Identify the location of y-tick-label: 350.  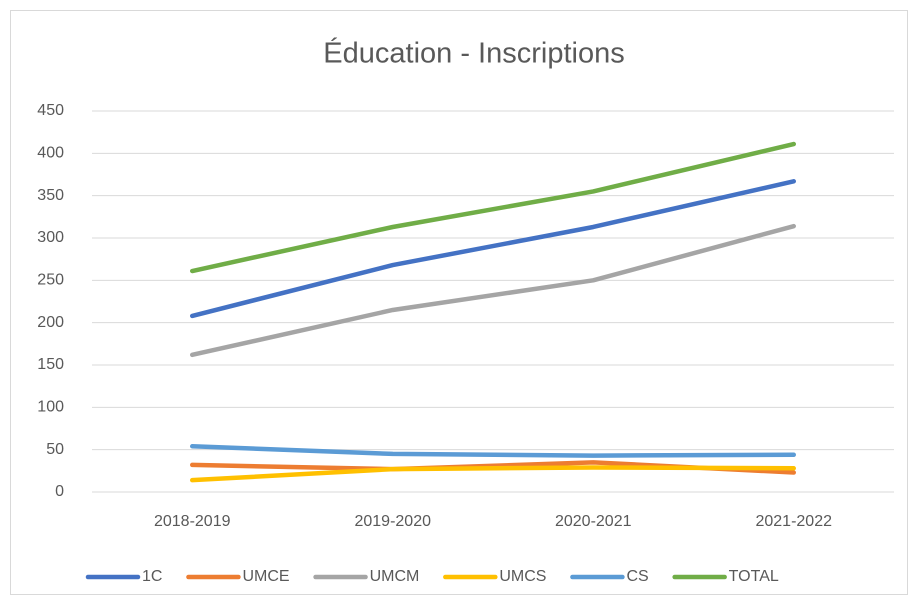
(50, 195).